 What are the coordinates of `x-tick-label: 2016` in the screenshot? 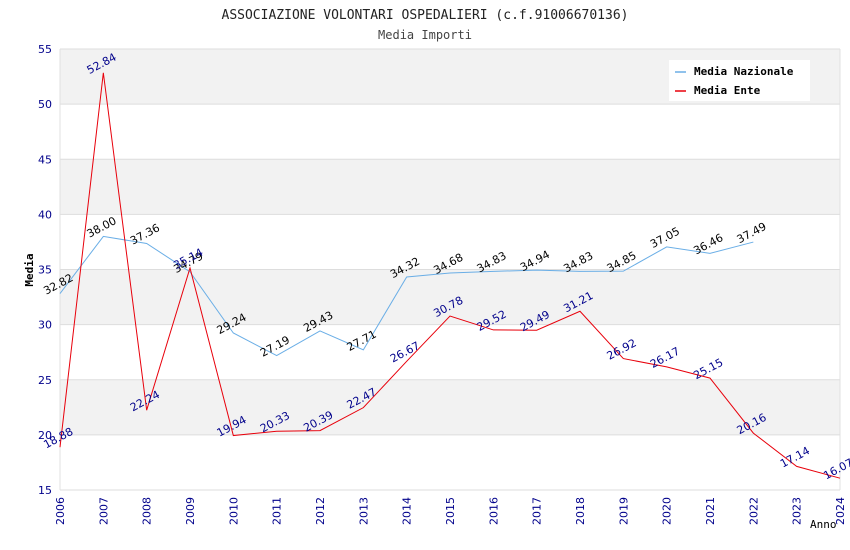 It's located at (493, 511).